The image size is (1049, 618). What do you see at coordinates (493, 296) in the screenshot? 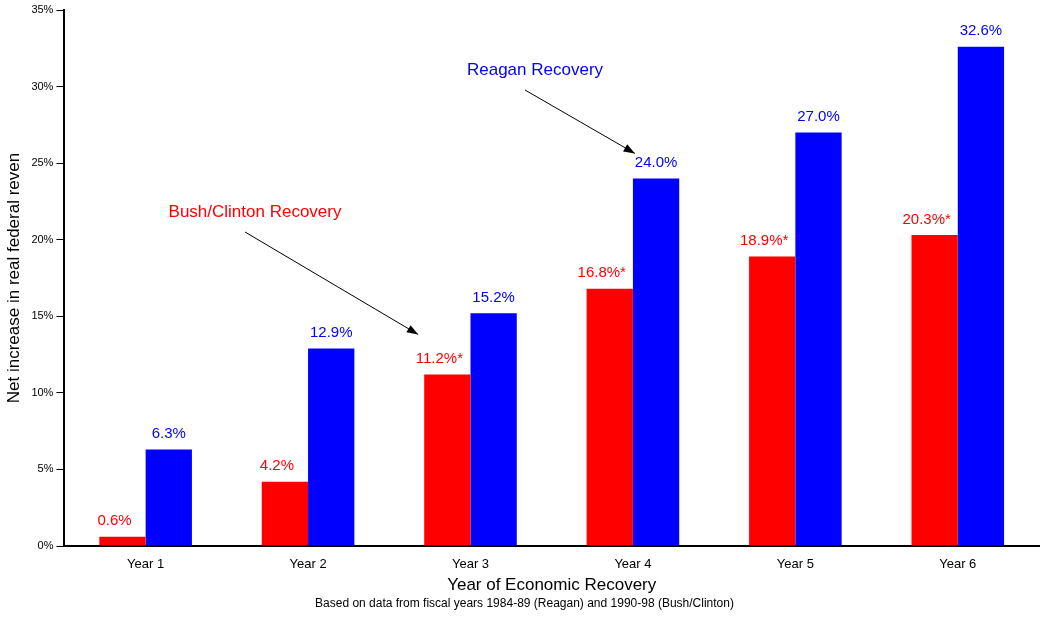
I see `data-label: 15.2%` at bounding box center [493, 296].